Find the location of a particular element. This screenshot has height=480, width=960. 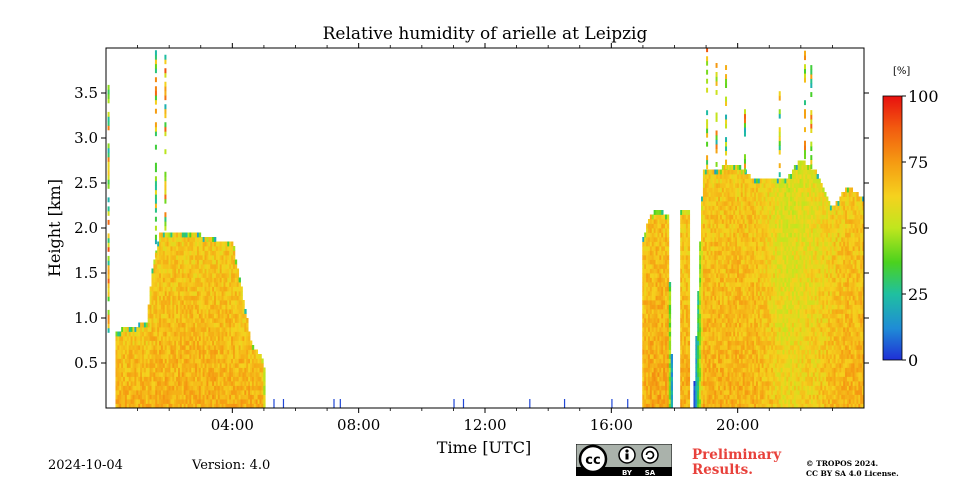

heatmap-column is located at coordinates (670, 345).